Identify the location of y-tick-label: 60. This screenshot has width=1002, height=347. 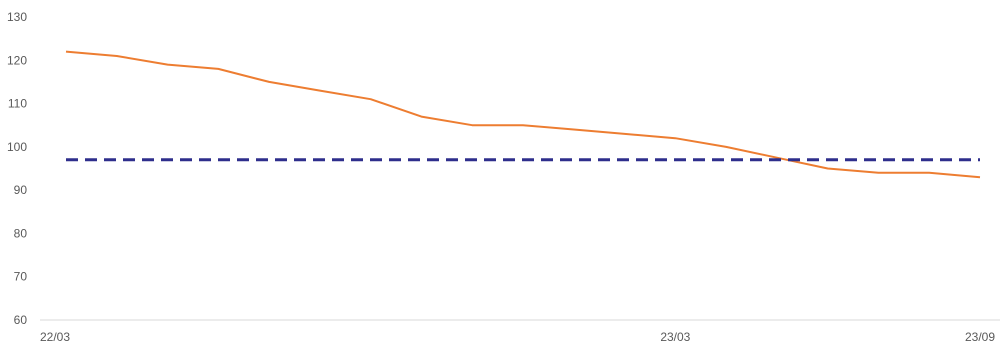
(21, 320).